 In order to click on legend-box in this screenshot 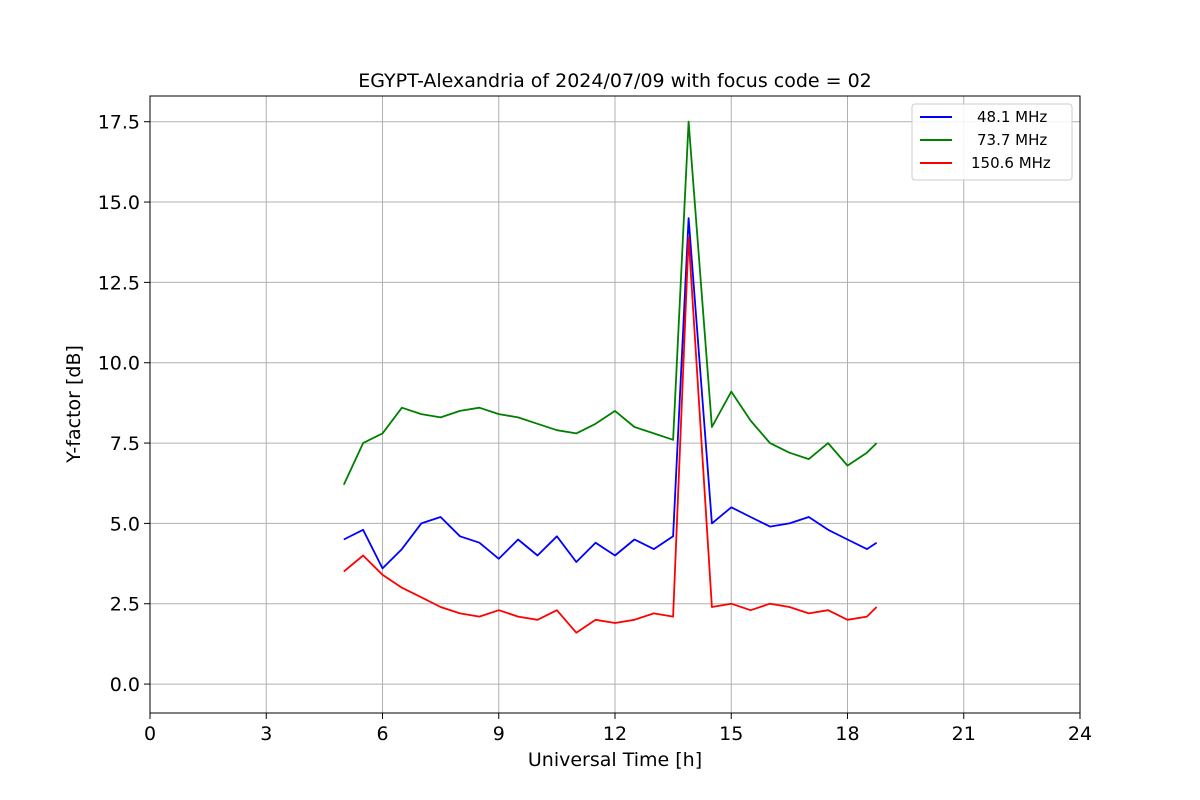, I will do `click(992, 142)`.